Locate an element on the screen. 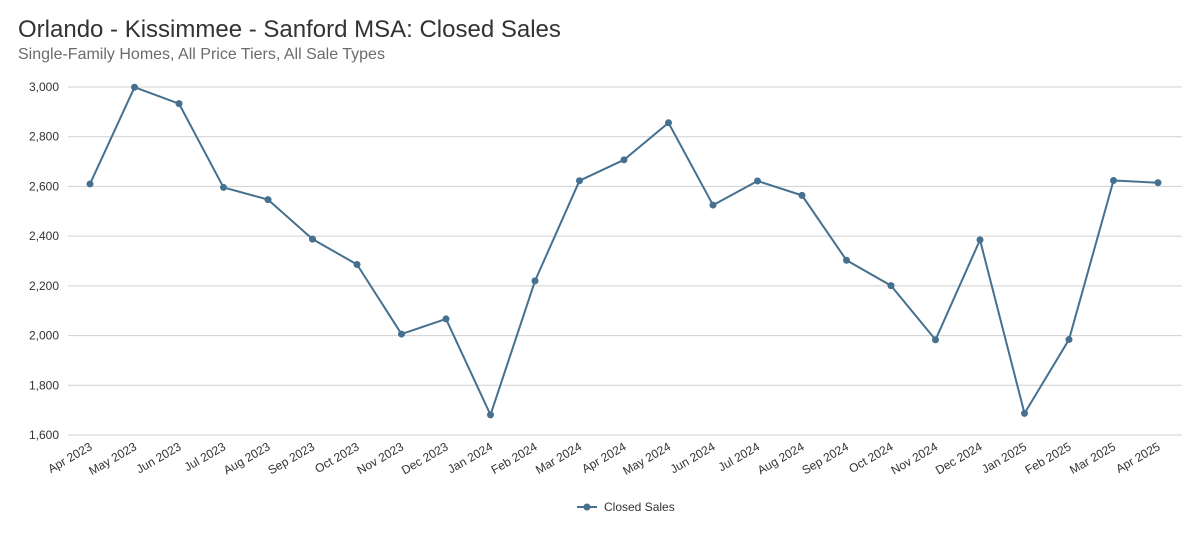  x-tick-label: Apr 2023 is located at coordinates (69, 457).